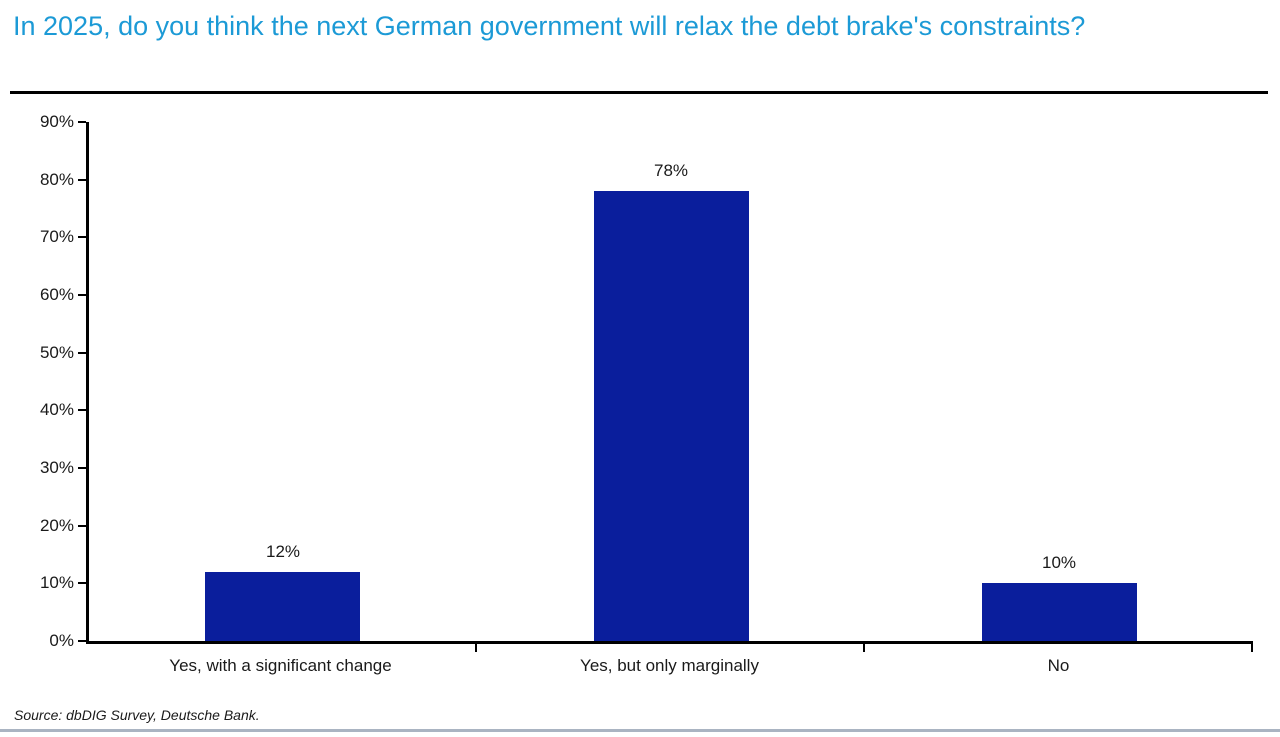 This screenshot has width=1280, height=737. I want to click on bar-value-label: 12%, so click(283, 551).